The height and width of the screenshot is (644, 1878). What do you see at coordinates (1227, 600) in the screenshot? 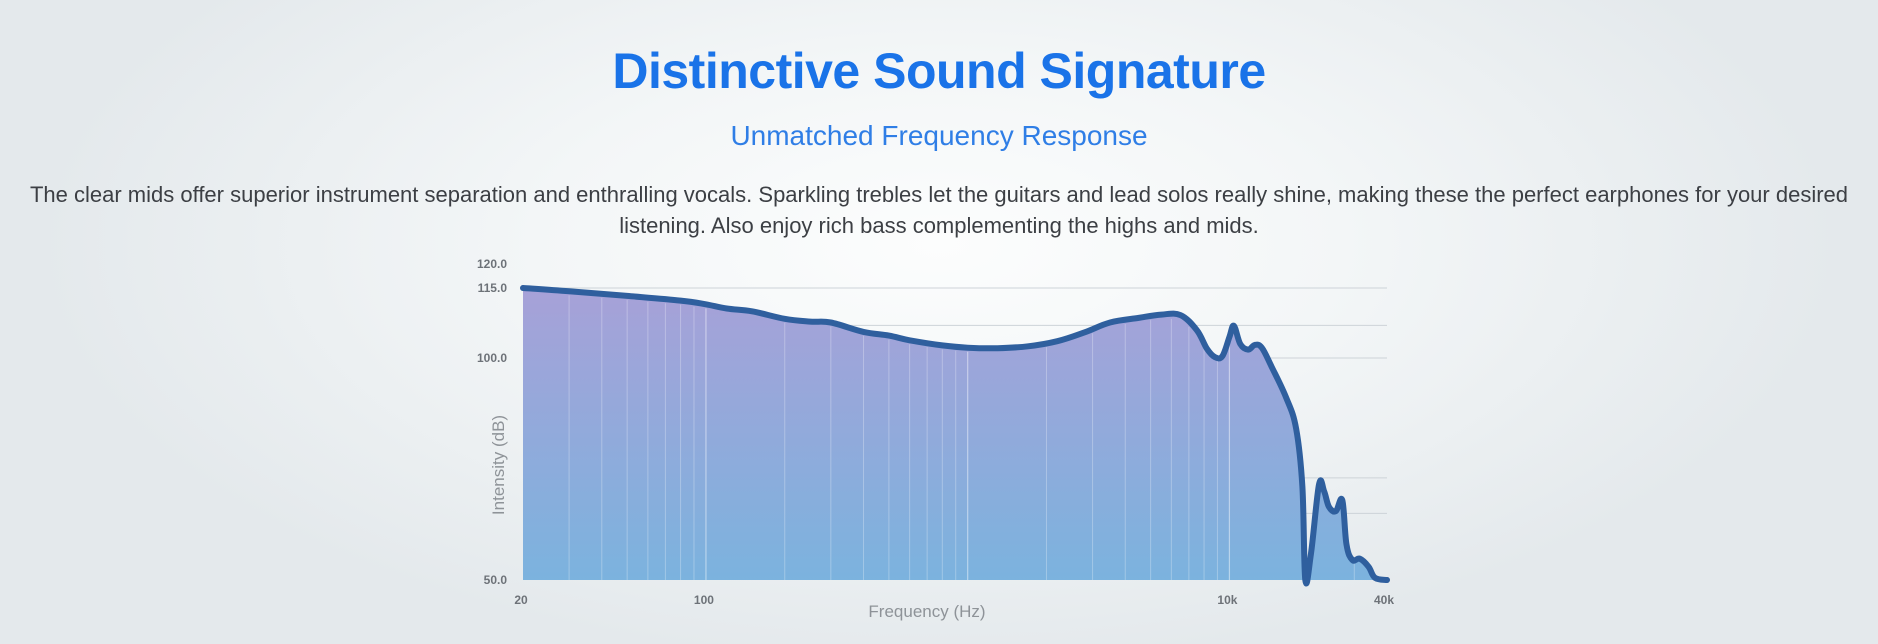
I see `x-tick-label: 10k` at bounding box center [1227, 600].